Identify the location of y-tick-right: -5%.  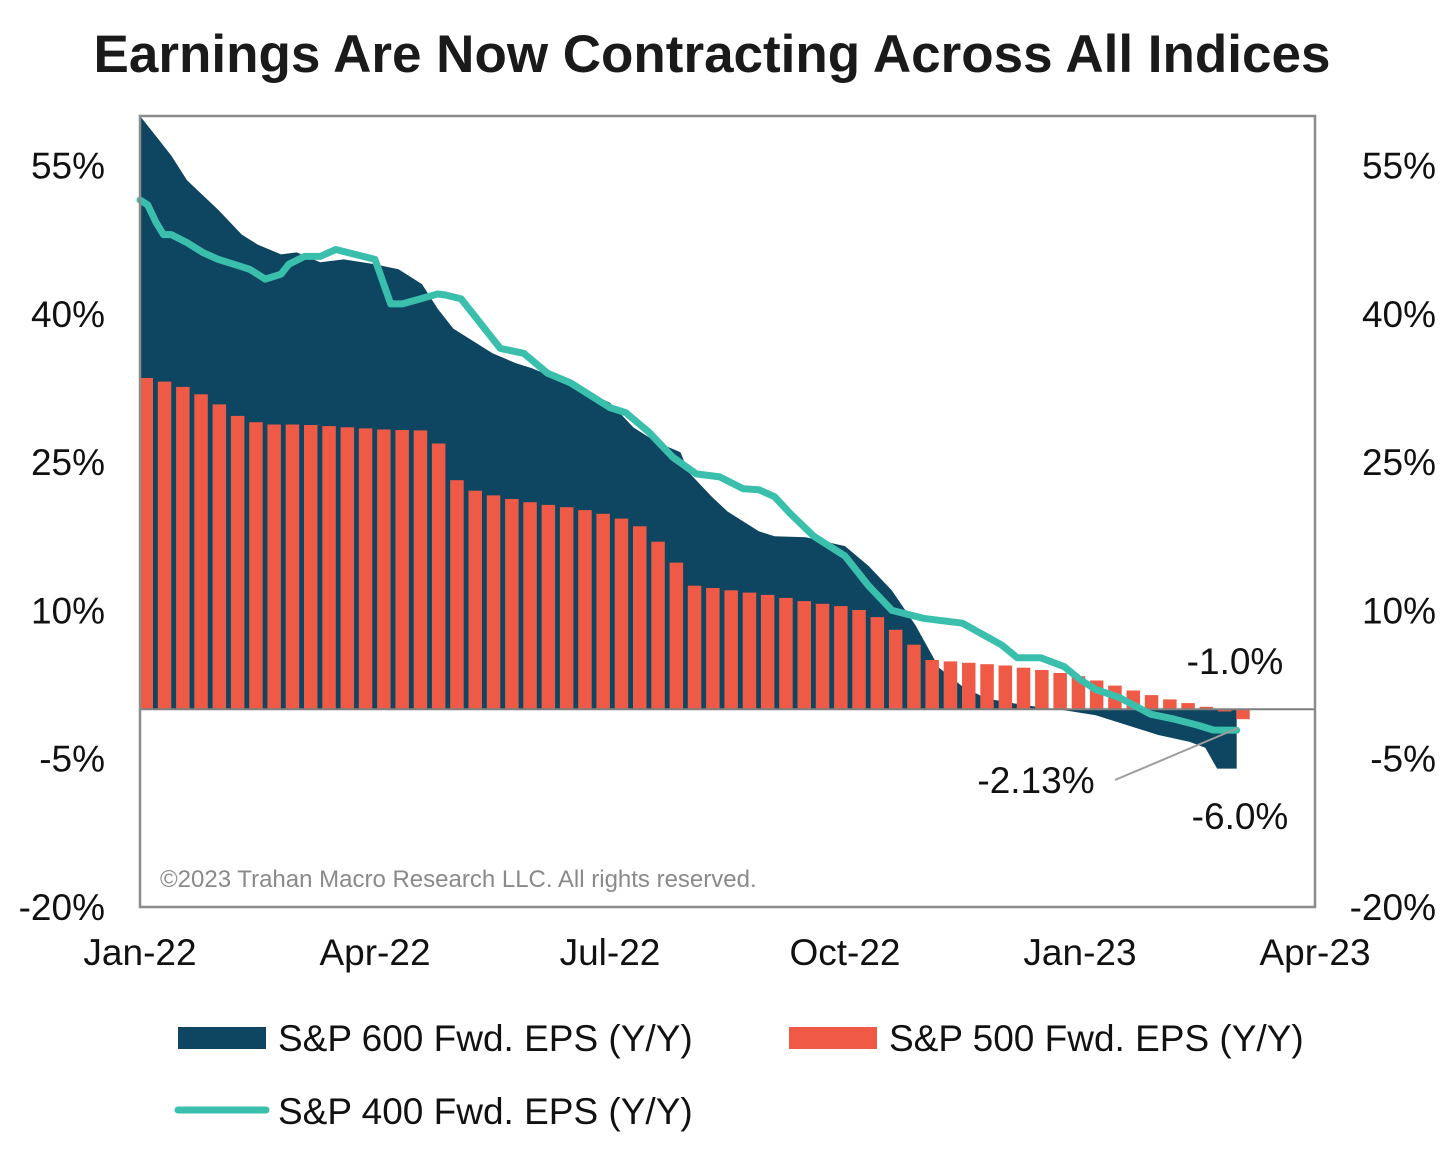
(1403, 759).